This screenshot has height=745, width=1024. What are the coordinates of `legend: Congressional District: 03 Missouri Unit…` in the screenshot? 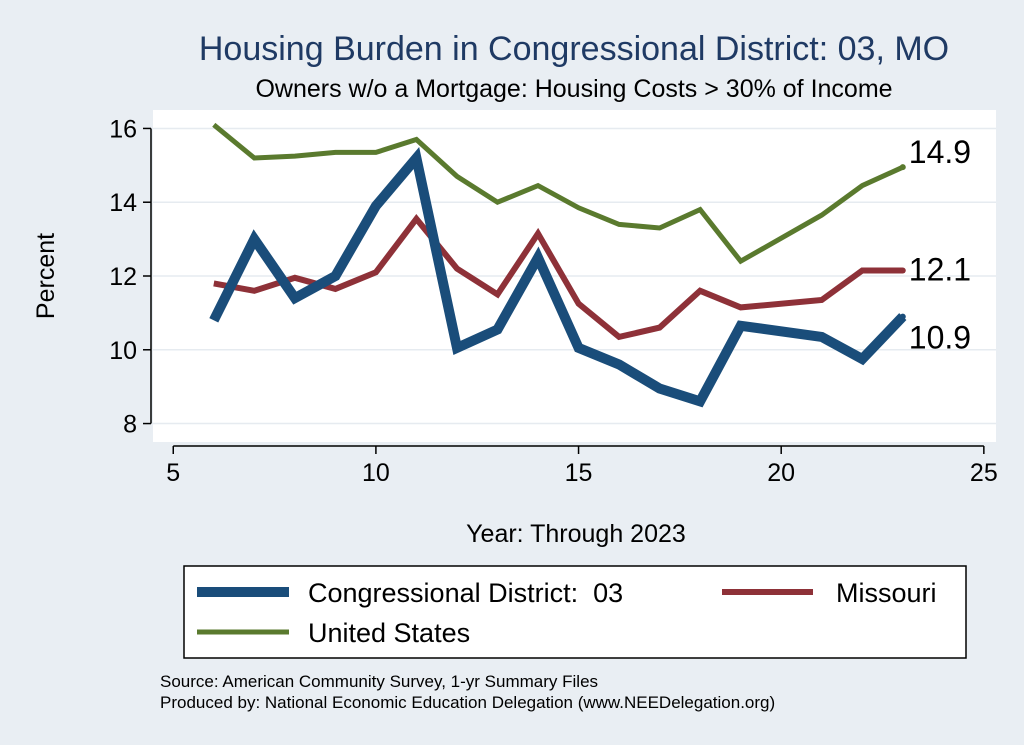 It's located at (575, 612).